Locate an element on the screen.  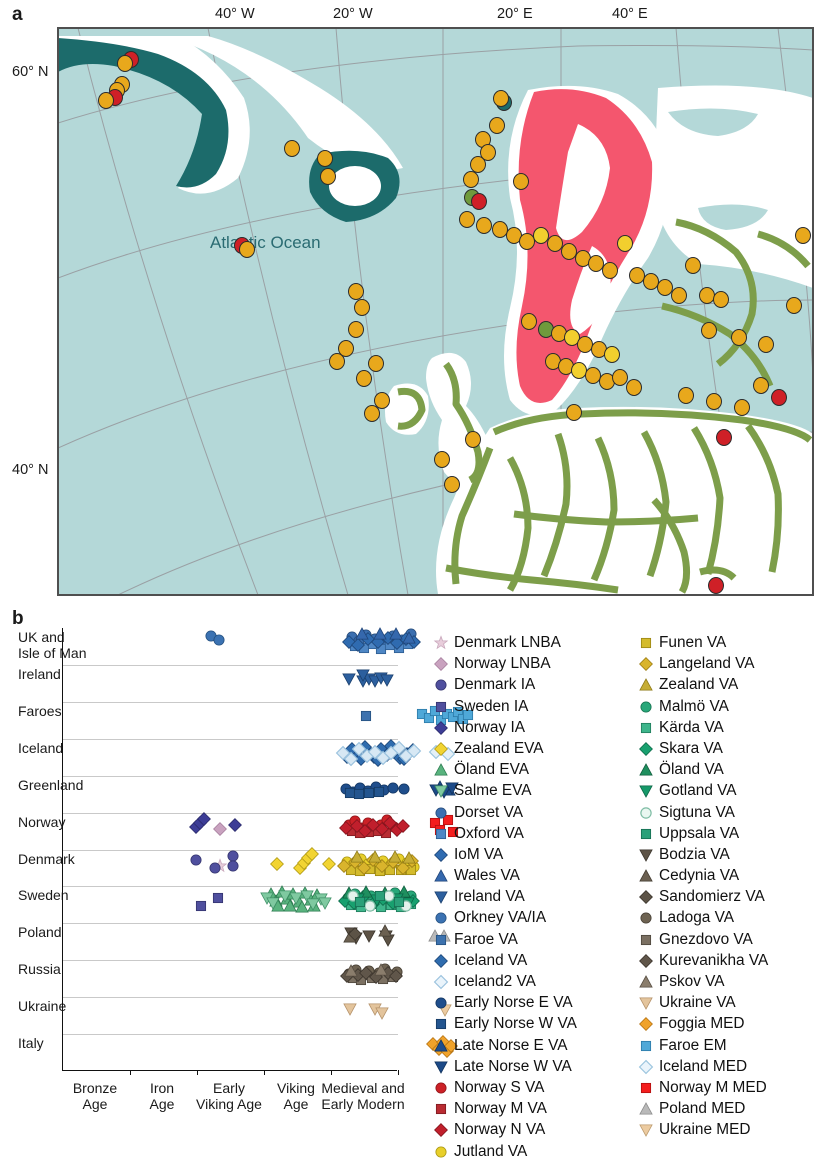
lon-label-20w: 20° W is located at coordinates (353, 14).